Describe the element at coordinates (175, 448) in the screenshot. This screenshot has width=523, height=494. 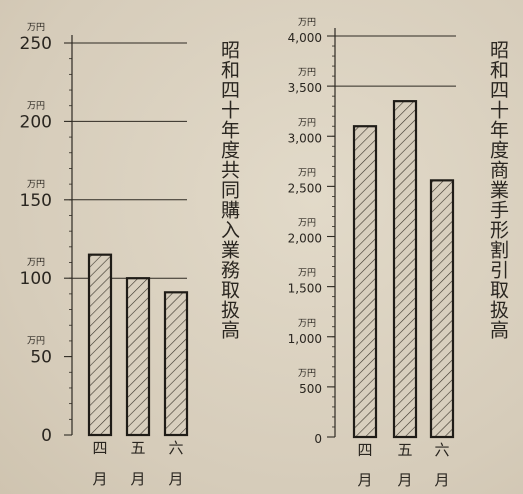
I see `chart1-category-label: 六` at that location.